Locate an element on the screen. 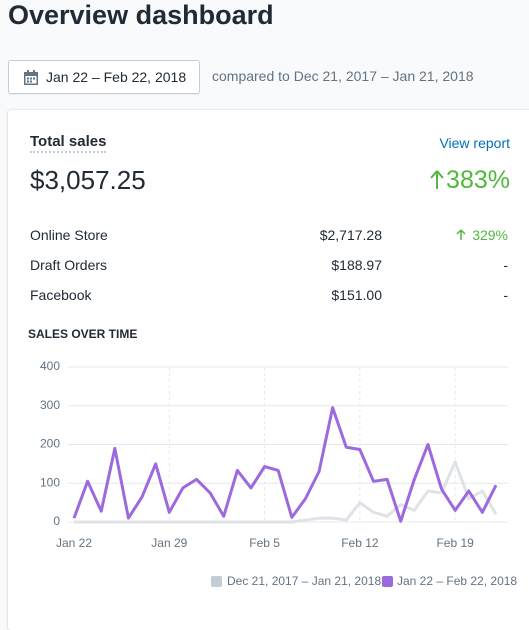  row-label: Facebook is located at coordinates (61, 295).